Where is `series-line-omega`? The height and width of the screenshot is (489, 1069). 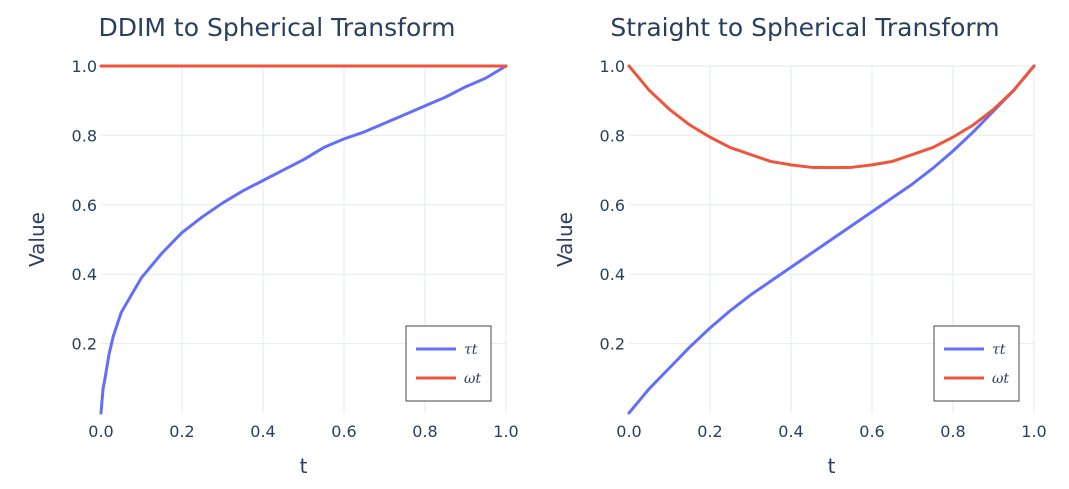 series-line-omega is located at coordinates (831, 117).